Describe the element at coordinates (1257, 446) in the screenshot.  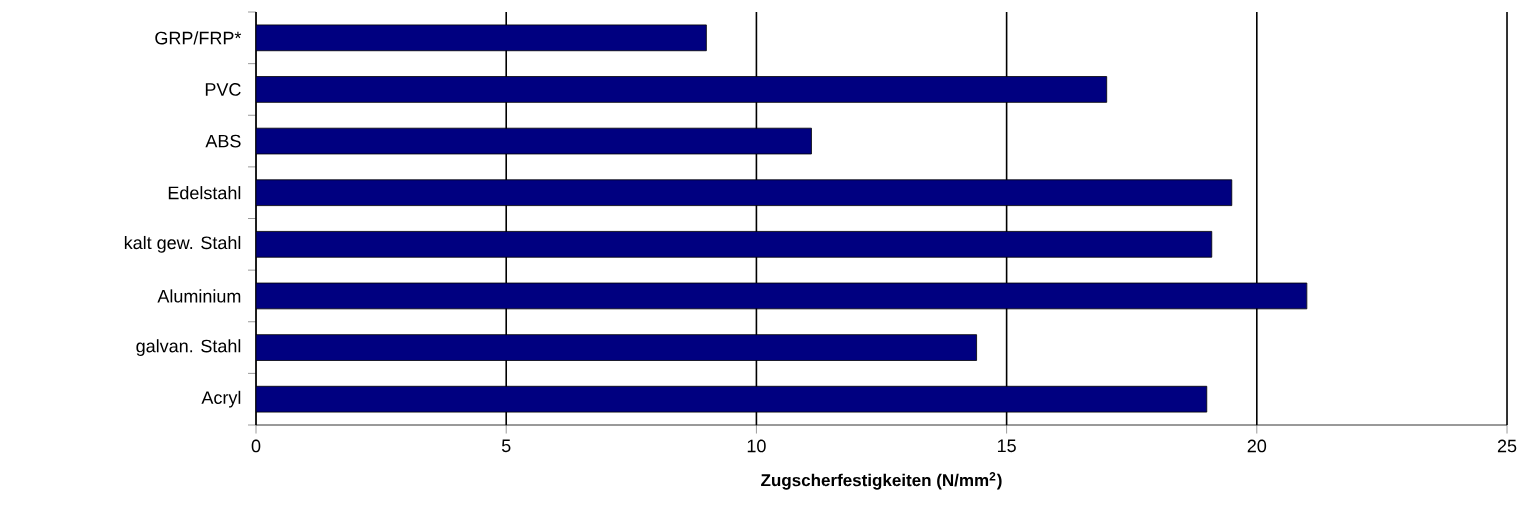
I see `x-tick-label: 20` at that location.